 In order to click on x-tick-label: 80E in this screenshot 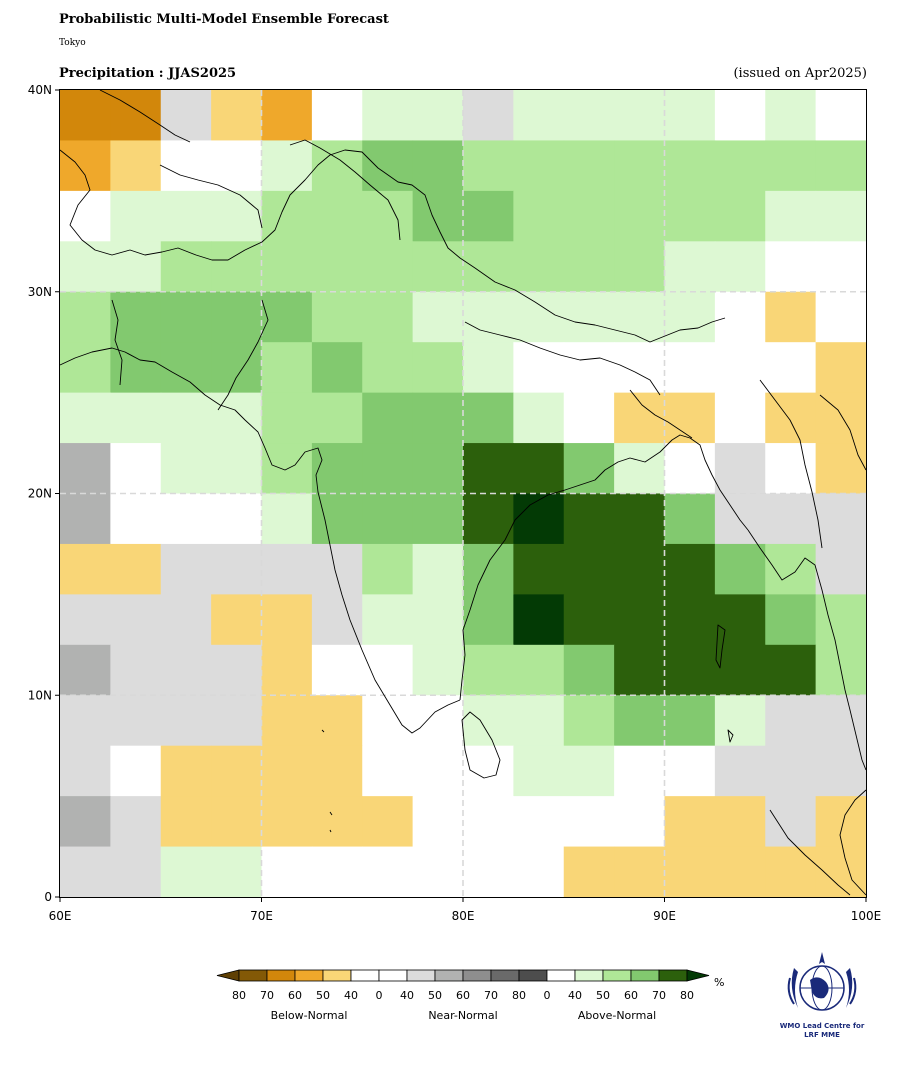, I will do `click(463, 916)`.